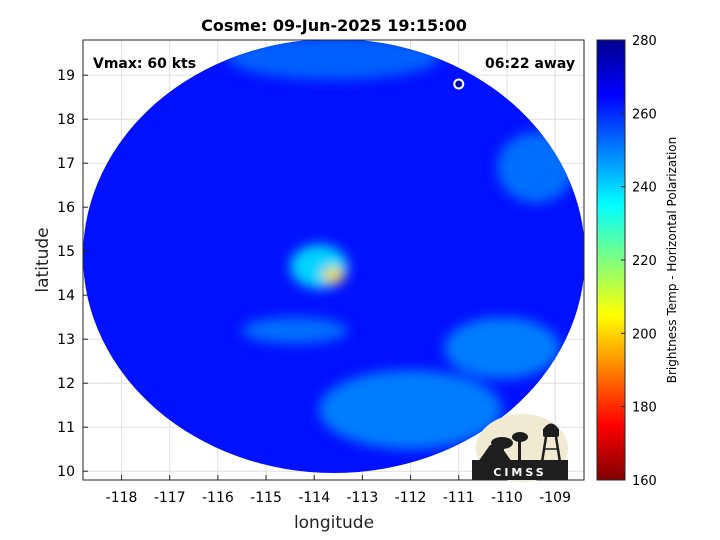  I want to click on y-tick-label: 13, so click(66, 340).